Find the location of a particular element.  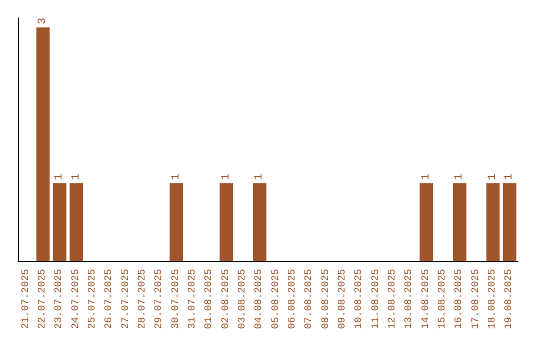

x-tick-label: 26.07.2025 is located at coordinates (110, 299).